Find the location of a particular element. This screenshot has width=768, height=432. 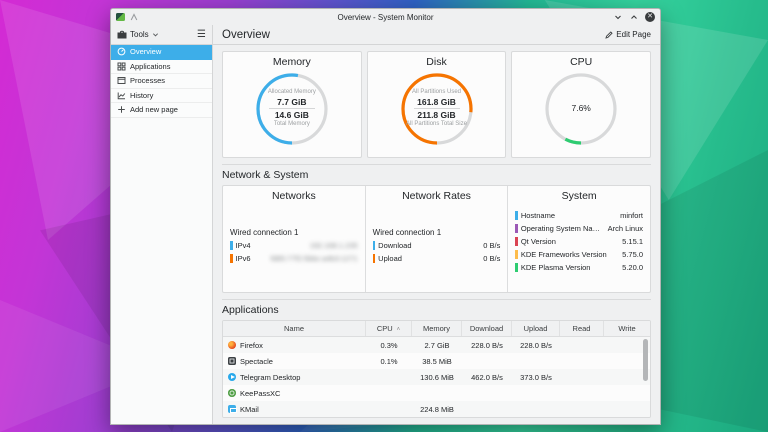

column-header-cpu: CPU ˄ is located at coordinates (389, 328).